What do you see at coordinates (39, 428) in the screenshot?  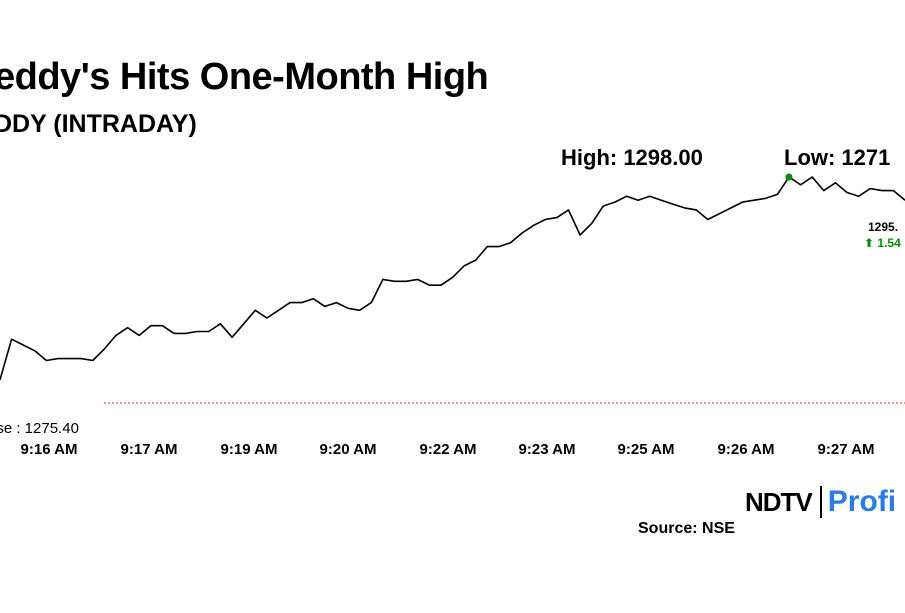 I see `prev-close-label: ose : 1275.40` at bounding box center [39, 428].